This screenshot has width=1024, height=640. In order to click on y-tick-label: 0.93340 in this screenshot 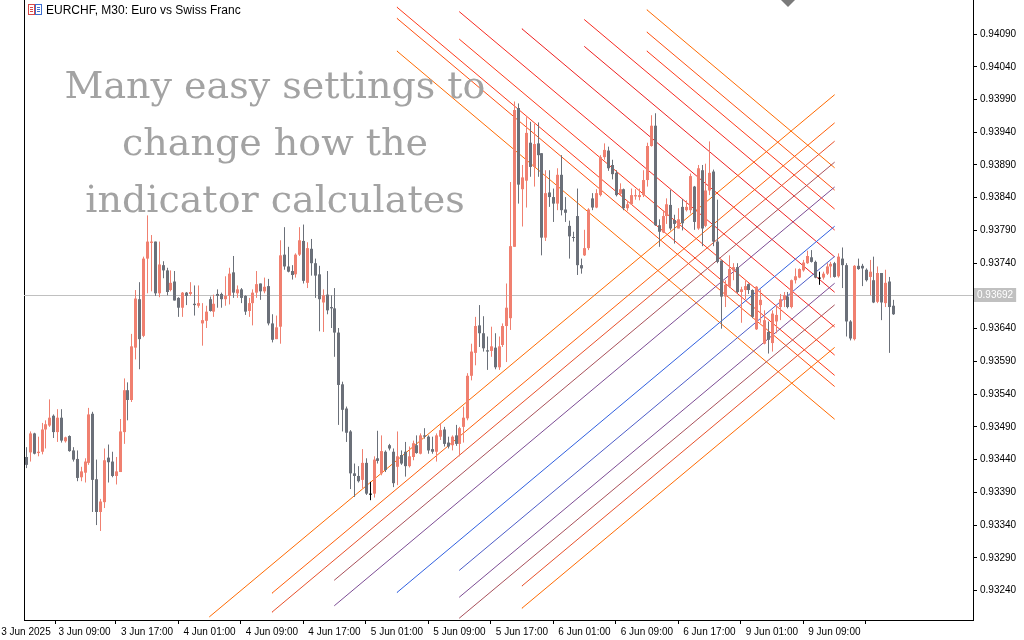, I will do `click(998, 524)`.